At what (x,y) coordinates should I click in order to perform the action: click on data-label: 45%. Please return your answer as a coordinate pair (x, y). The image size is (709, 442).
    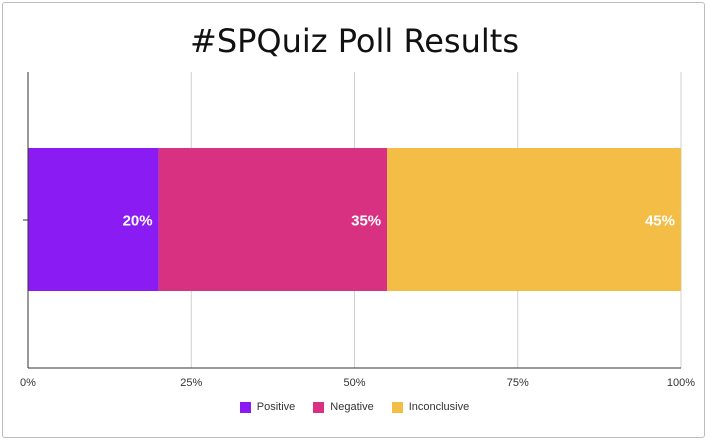
    Looking at the image, I should click on (660, 221).